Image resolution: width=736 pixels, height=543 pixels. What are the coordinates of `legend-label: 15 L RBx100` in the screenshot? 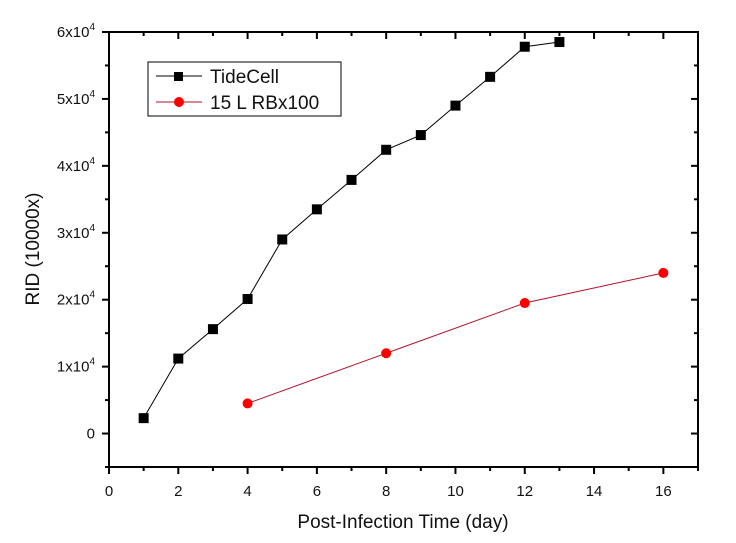 It's located at (264, 103).